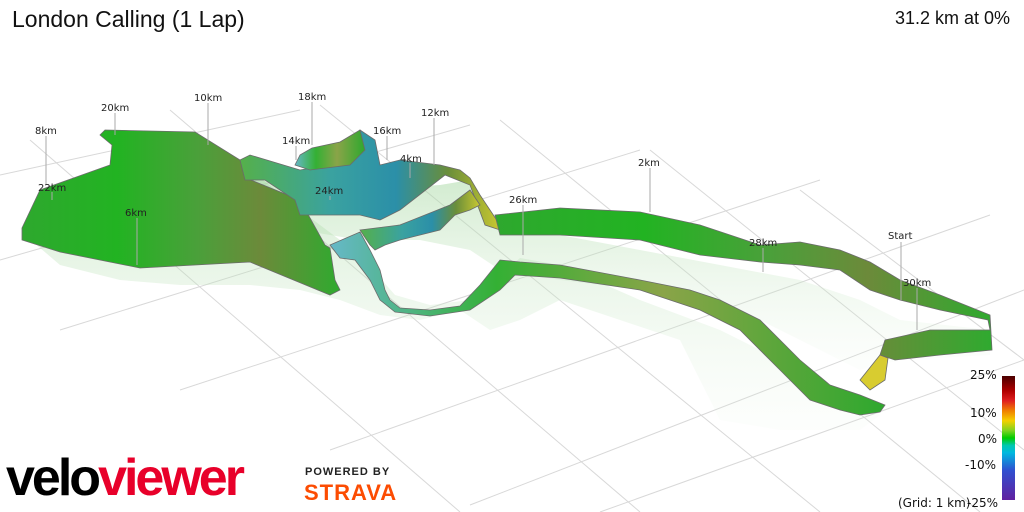 Image resolution: width=1024 pixels, height=512 pixels. What do you see at coordinates (312, 97) in the screenshot?
I see `marker-18km: 18km` at bounding box center [312, 97].